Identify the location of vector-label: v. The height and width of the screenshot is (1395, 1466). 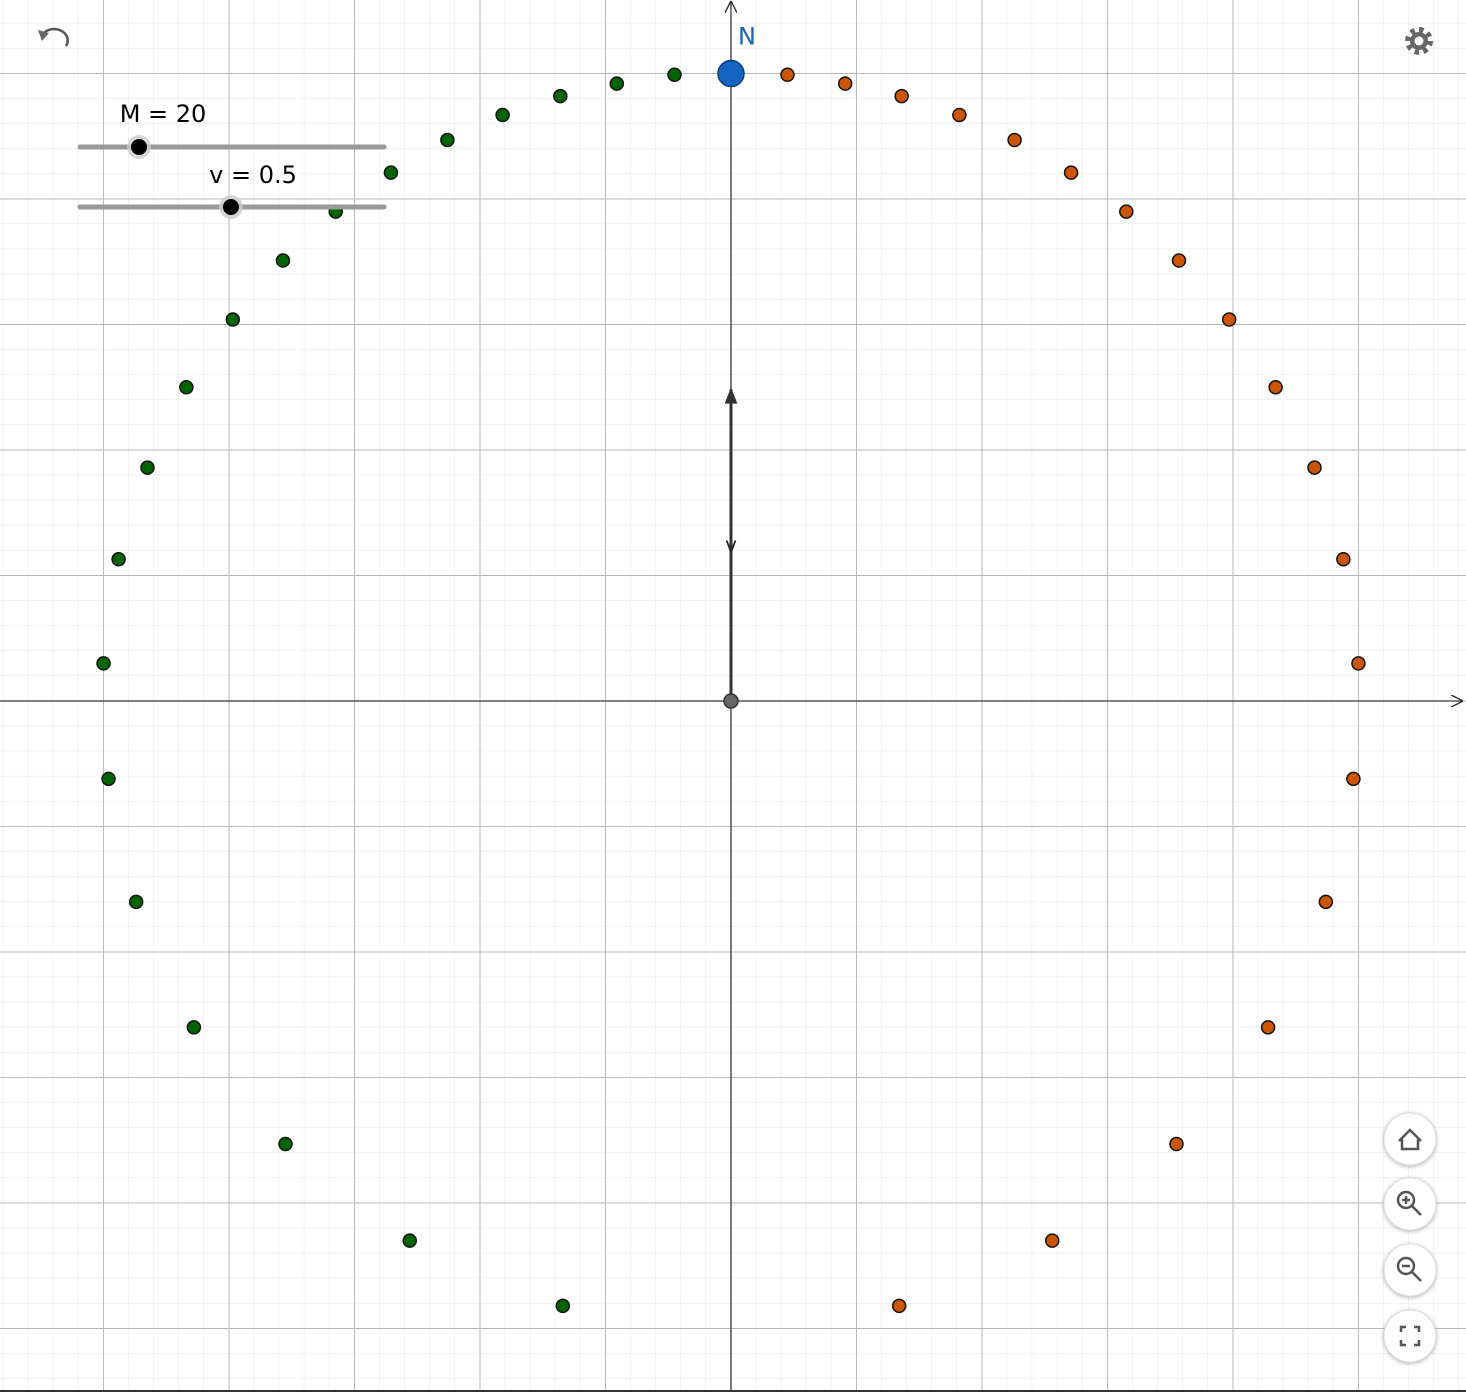
(731, 545).